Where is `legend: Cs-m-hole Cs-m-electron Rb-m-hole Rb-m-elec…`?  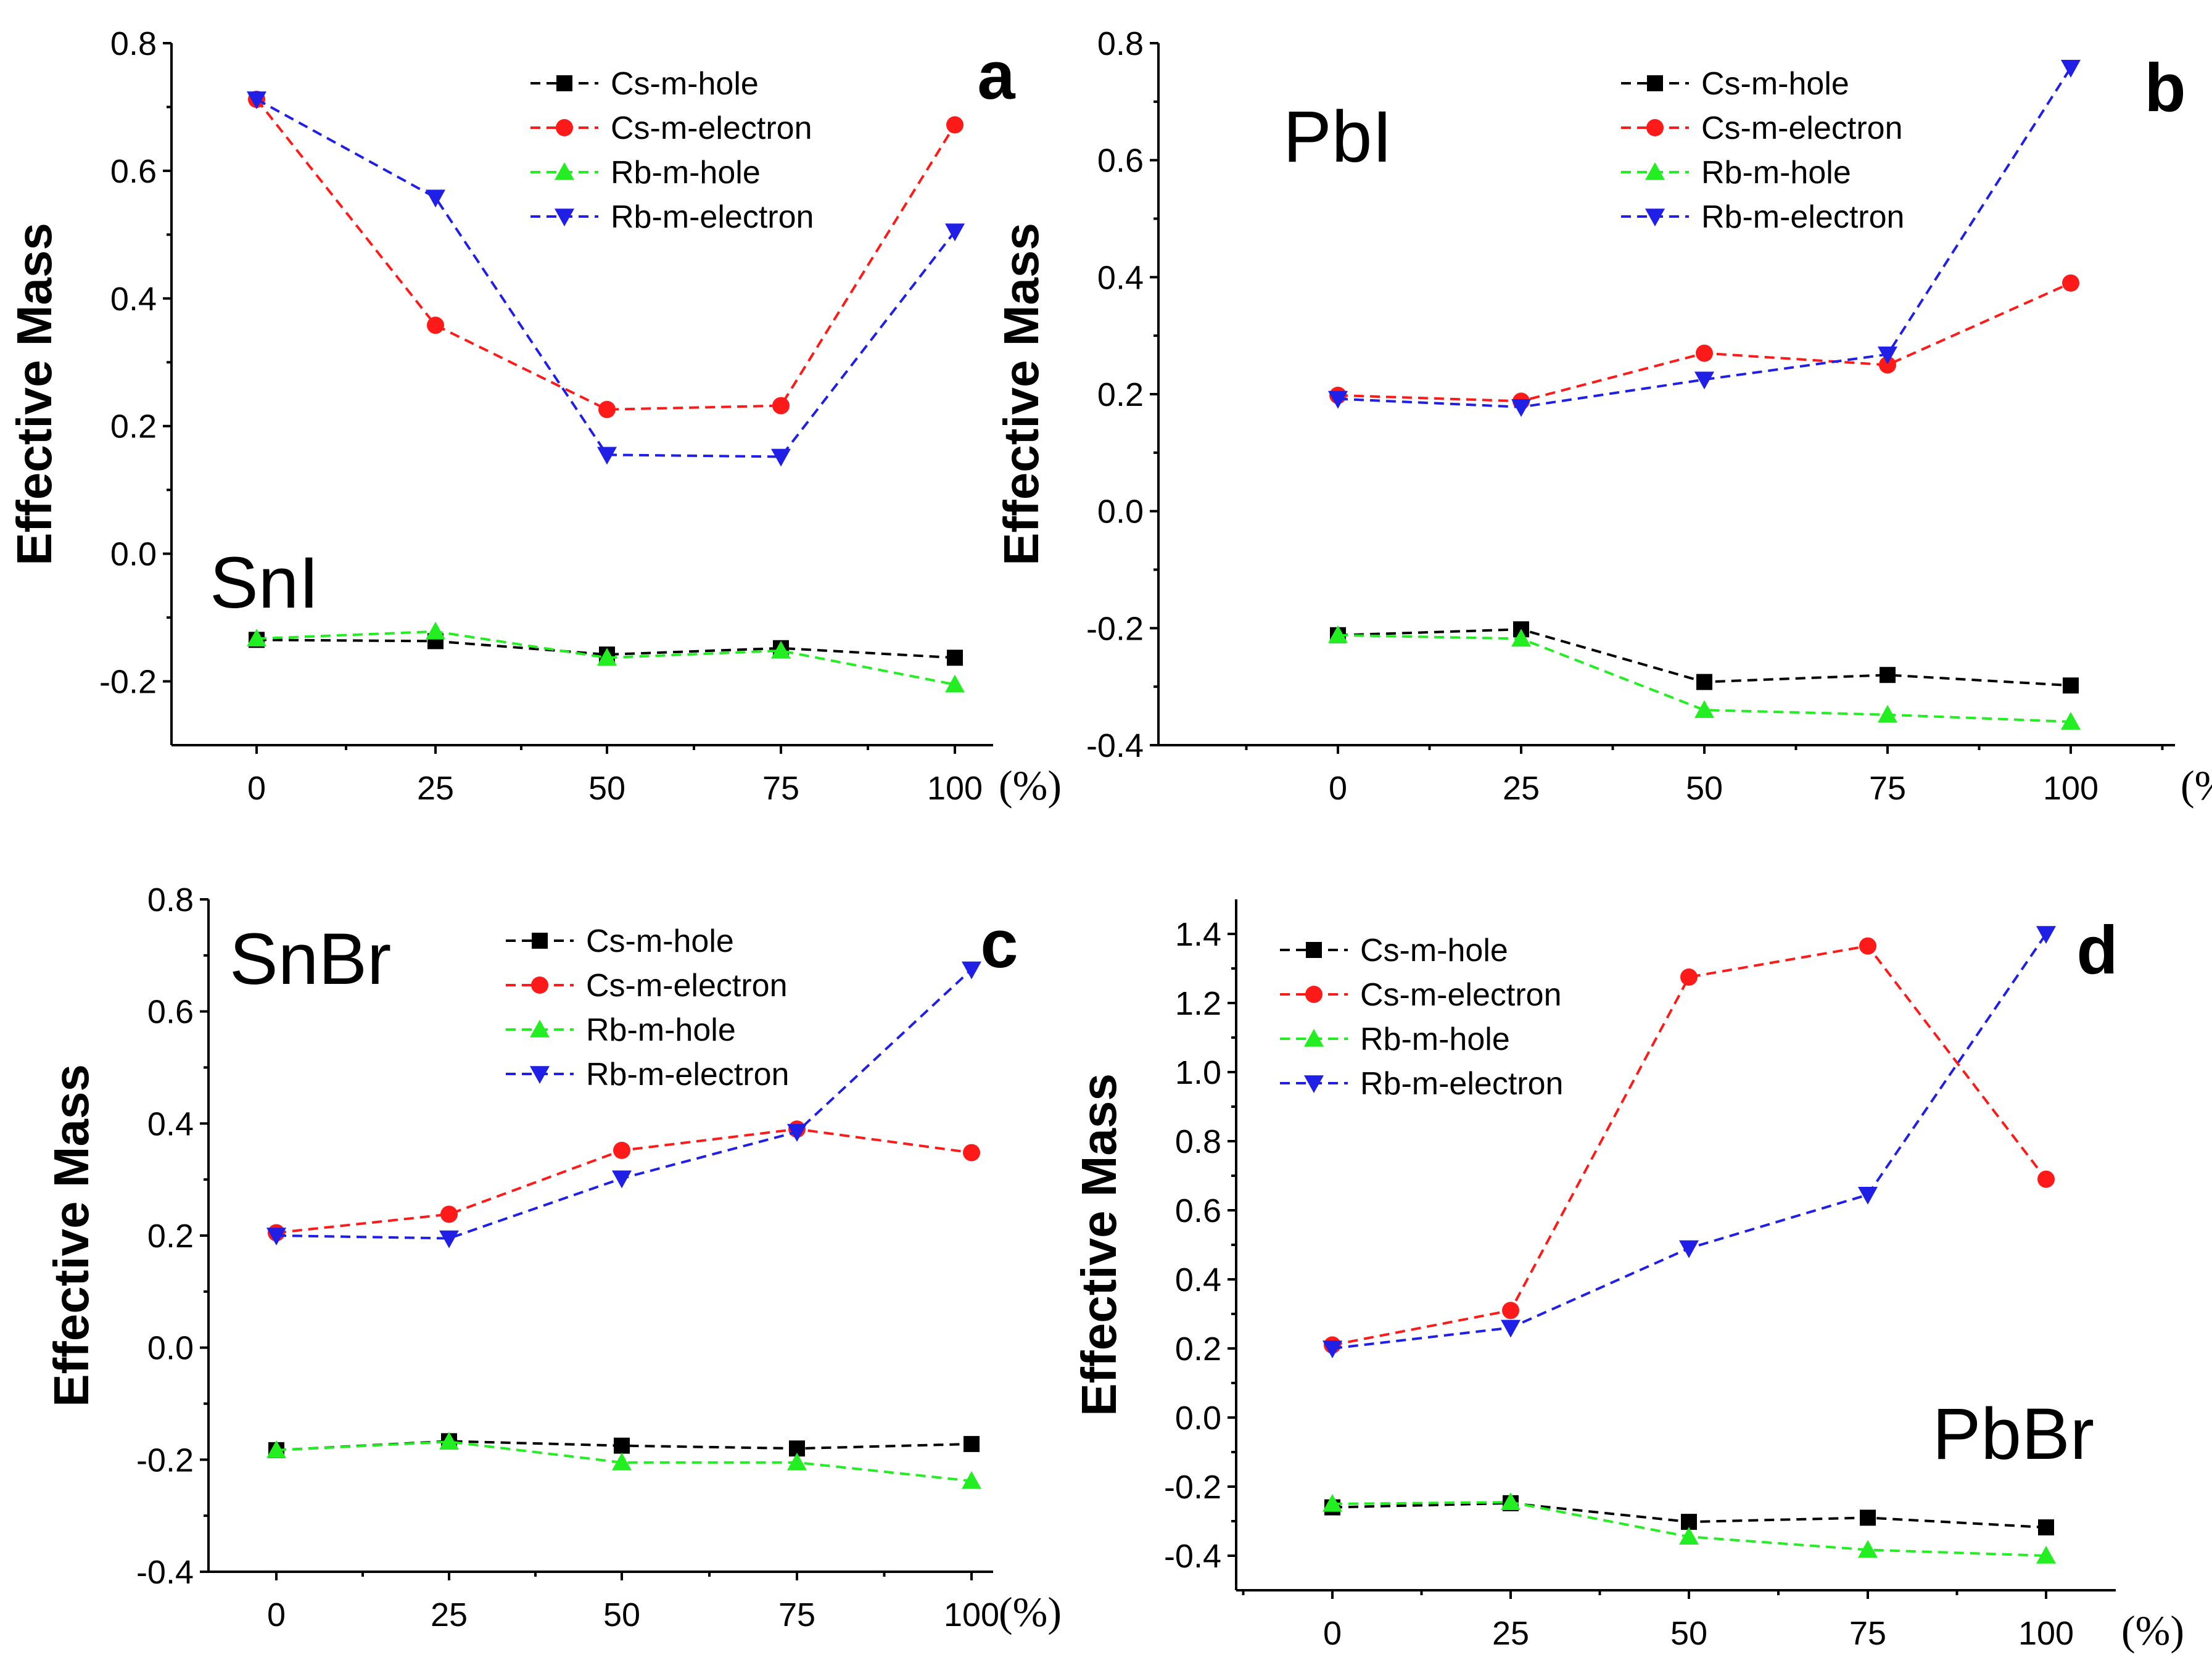 legend: Cs-m-hole Cs-m-electron Rb-m-hole Rb-m-elec… is located at coordinates (1763, 150).